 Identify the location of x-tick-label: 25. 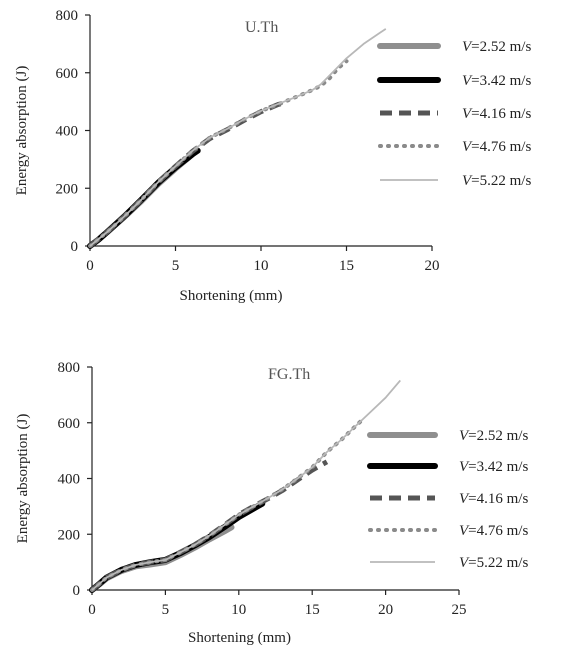
(459, 610).